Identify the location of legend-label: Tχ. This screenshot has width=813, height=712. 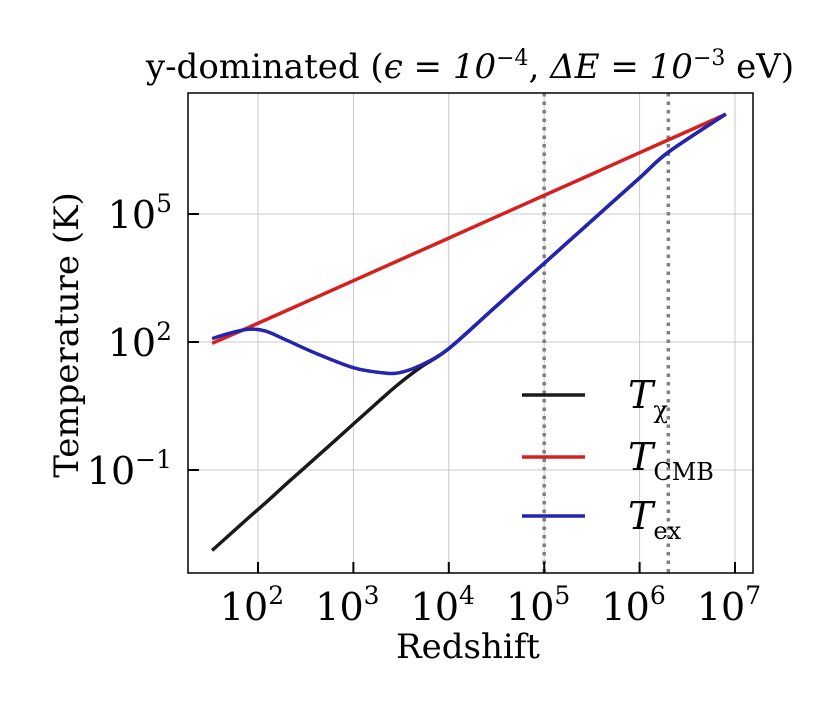
(648, 398).